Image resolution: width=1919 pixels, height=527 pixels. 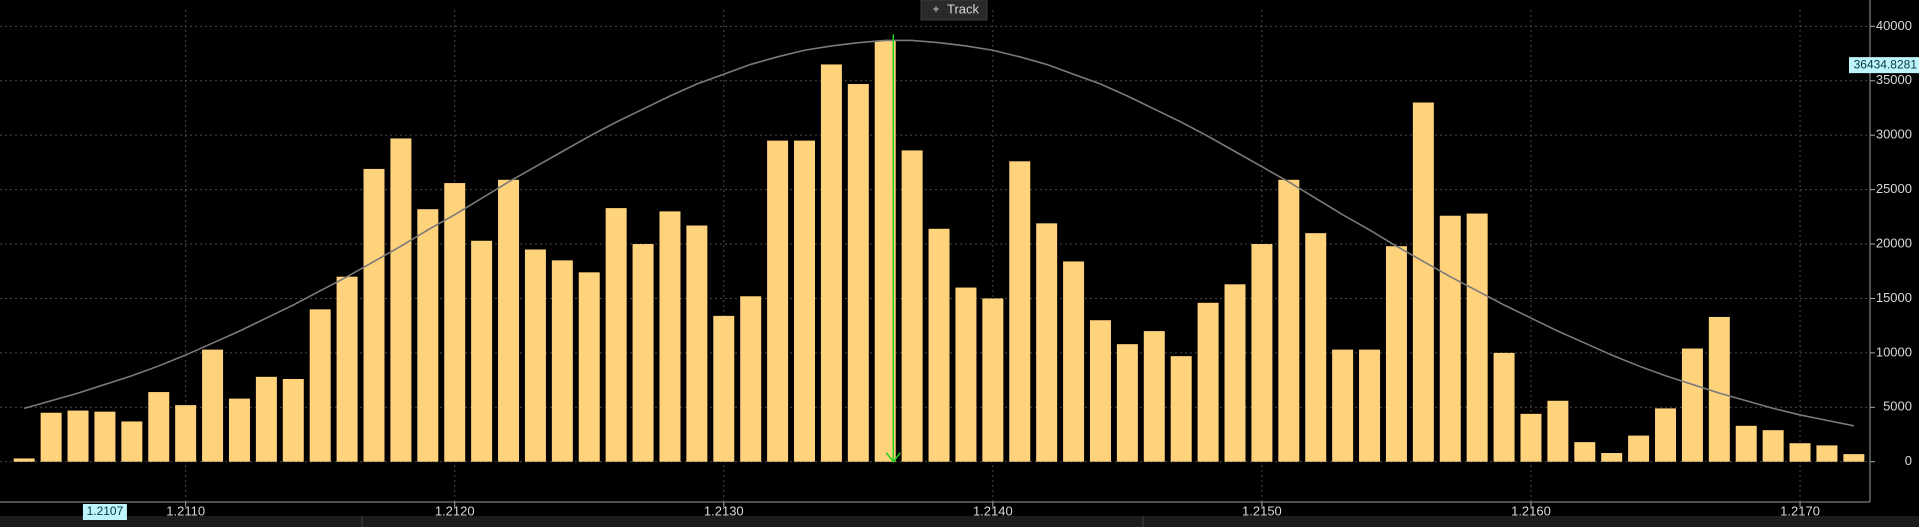 I want to click on track-button-box, so click(x=954, y=10).